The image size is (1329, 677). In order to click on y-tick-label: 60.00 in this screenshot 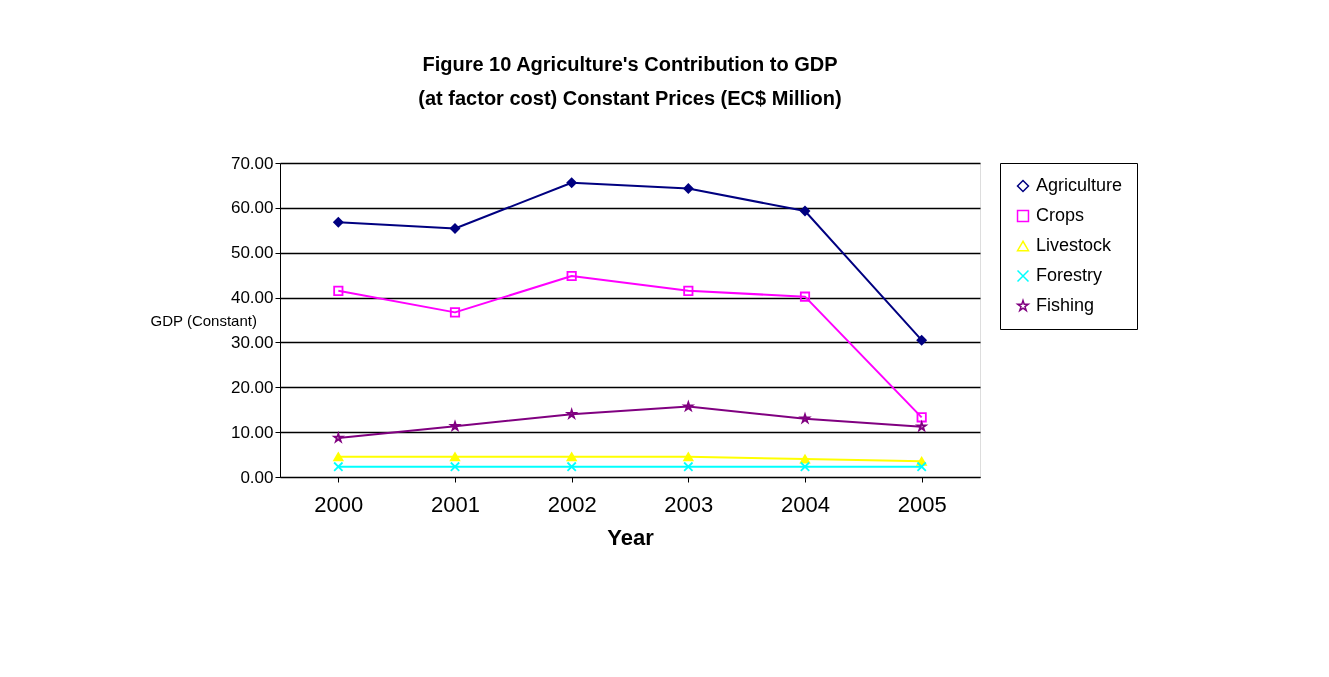, I will do `click(252, 208)`.